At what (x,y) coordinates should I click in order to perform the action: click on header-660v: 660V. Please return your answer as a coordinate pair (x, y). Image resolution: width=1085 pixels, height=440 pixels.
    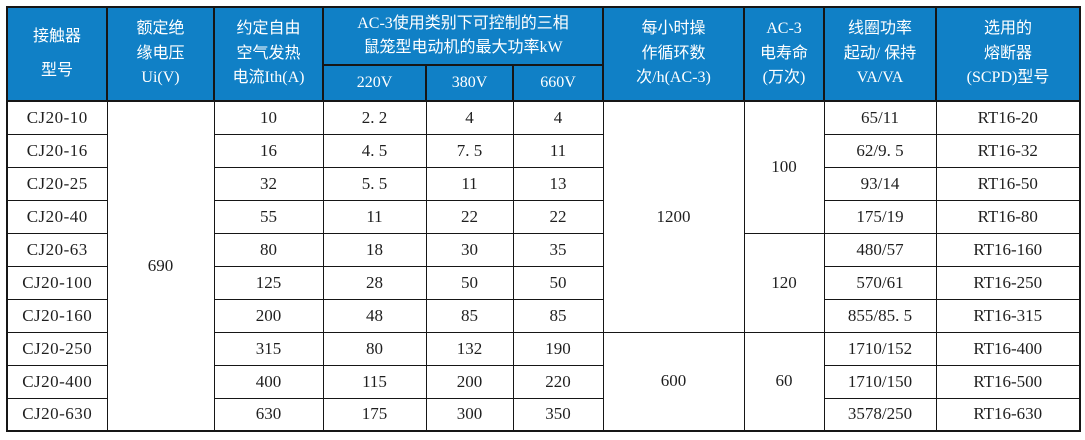
    Looking at the image, I should click on (558, 83).